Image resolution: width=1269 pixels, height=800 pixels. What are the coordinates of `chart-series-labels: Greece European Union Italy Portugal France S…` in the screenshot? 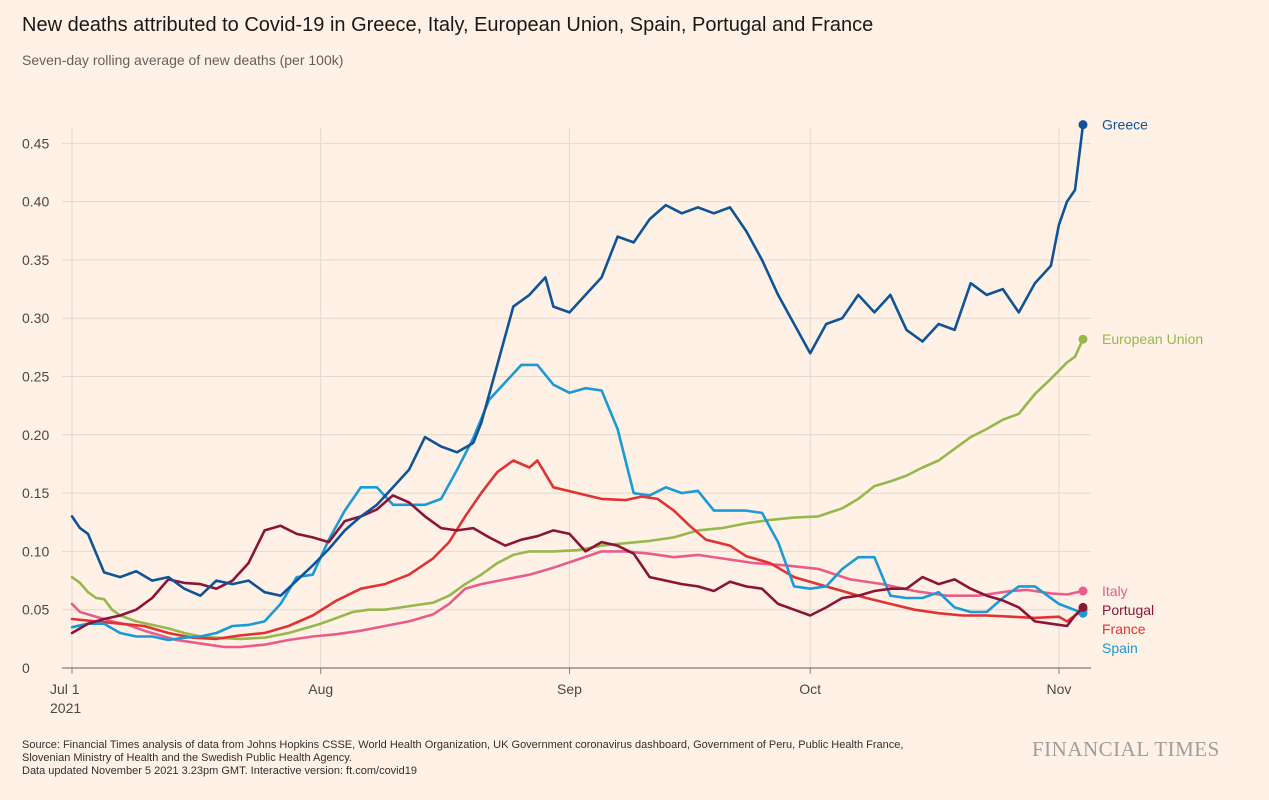 It's located at (1152, 386).